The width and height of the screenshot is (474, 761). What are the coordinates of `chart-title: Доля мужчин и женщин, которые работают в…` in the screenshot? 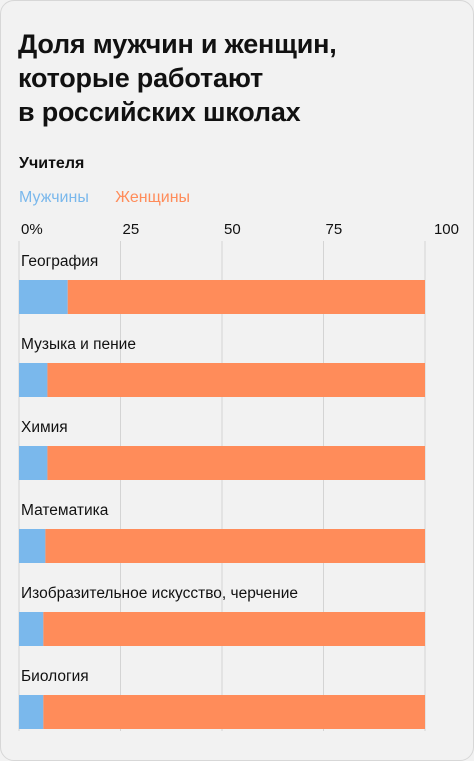 It's located at (177, 78).